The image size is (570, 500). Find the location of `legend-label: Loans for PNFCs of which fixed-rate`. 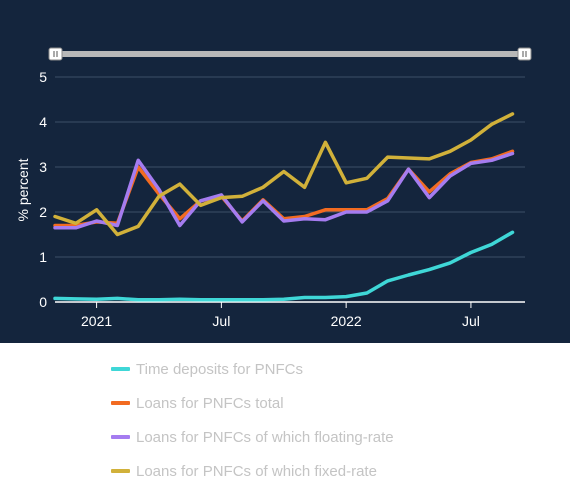

legend-label: Loans for PNFCs of which fixed-rate is located at coordinates (256, 471).